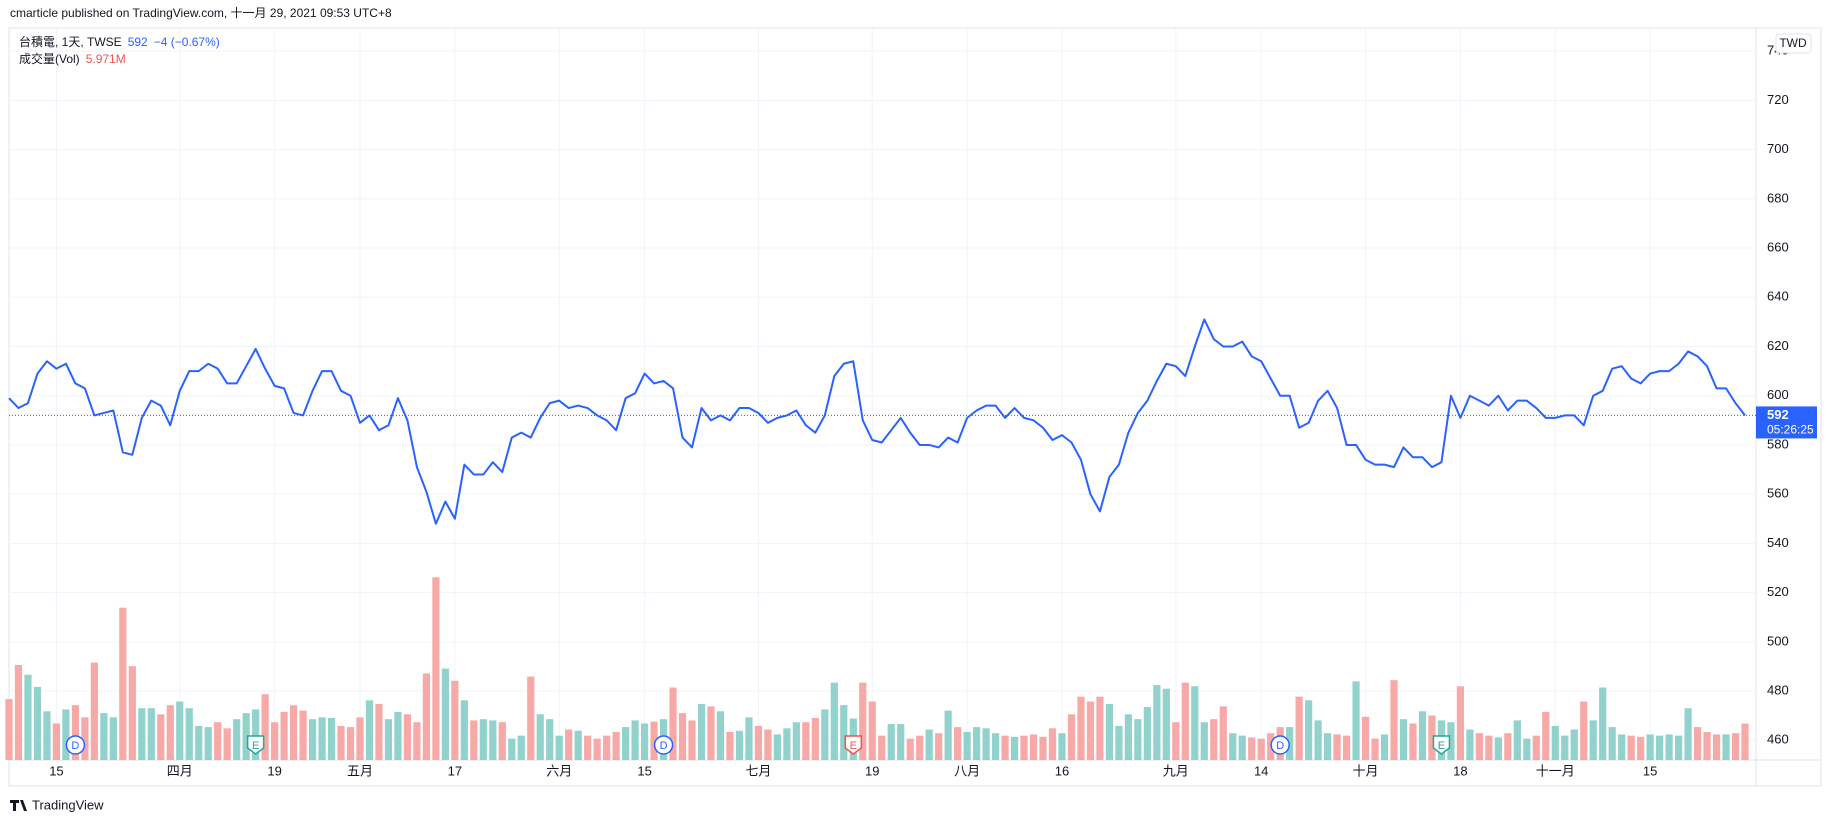  What do you see at coordinates (137, 42) in the screenshot?
I see `last-price: 592` at bounding box center [137, 42].